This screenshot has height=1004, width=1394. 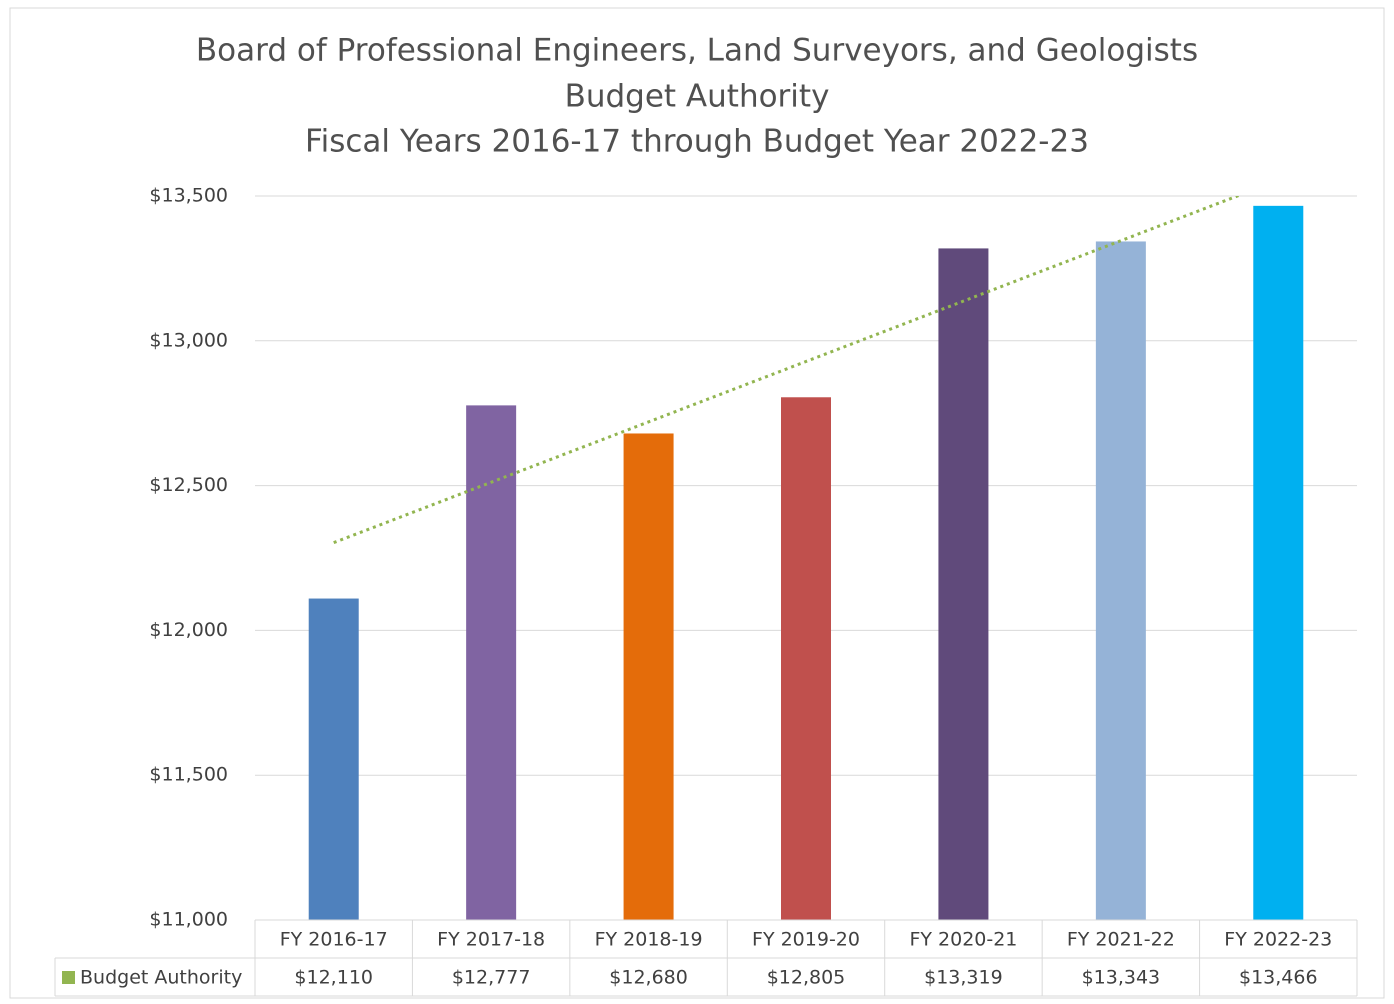 I want to click on y-tick-label: $13,500, so click(x=188, y=196).